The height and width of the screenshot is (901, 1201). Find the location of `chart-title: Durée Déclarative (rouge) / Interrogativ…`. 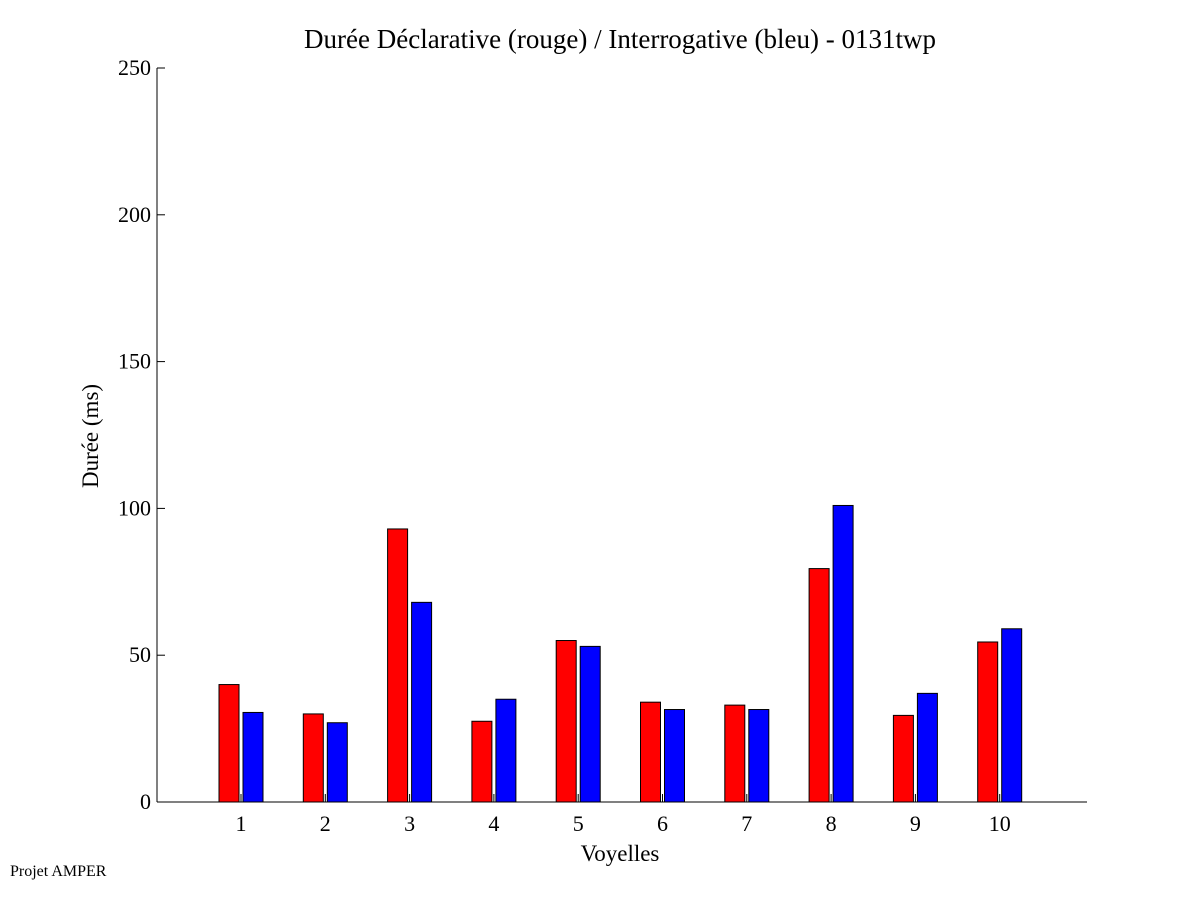

chart-title: Durée Déclarative (rouge) / Interrogativ… is located at coordinates (620, 39).